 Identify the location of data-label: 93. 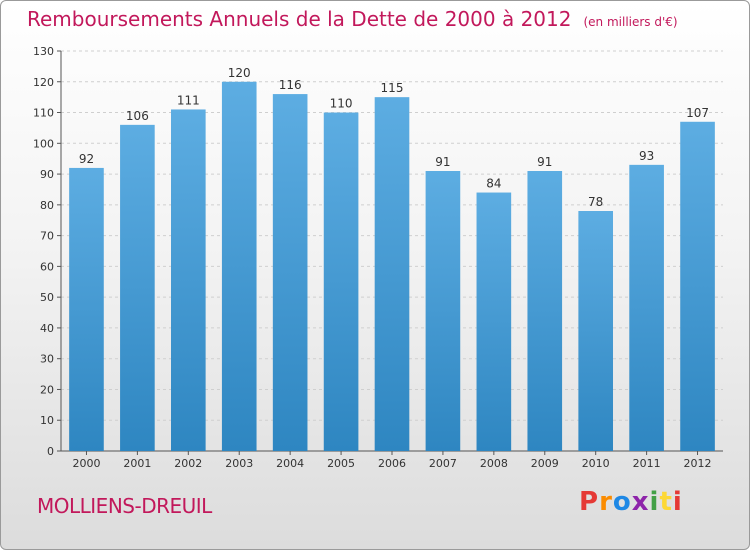
(646, 156).